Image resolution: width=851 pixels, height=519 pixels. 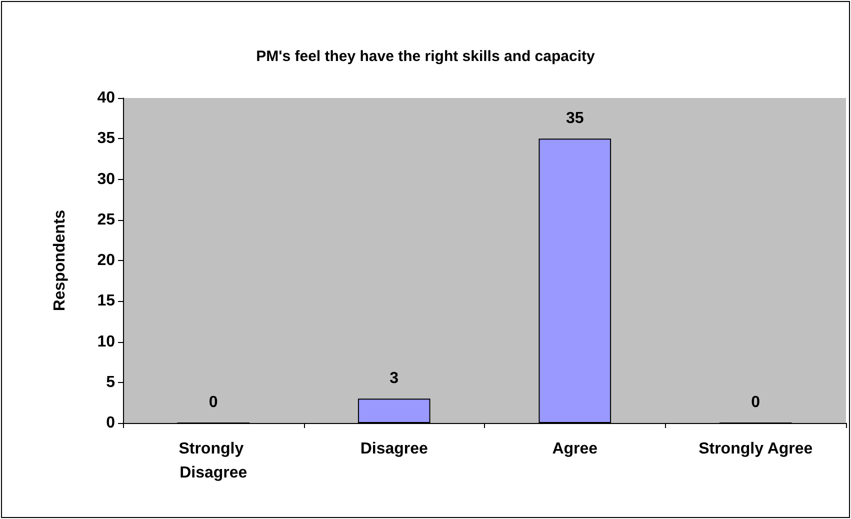 I want to click on y-tick-label: 30, so click(x=106, y=179).